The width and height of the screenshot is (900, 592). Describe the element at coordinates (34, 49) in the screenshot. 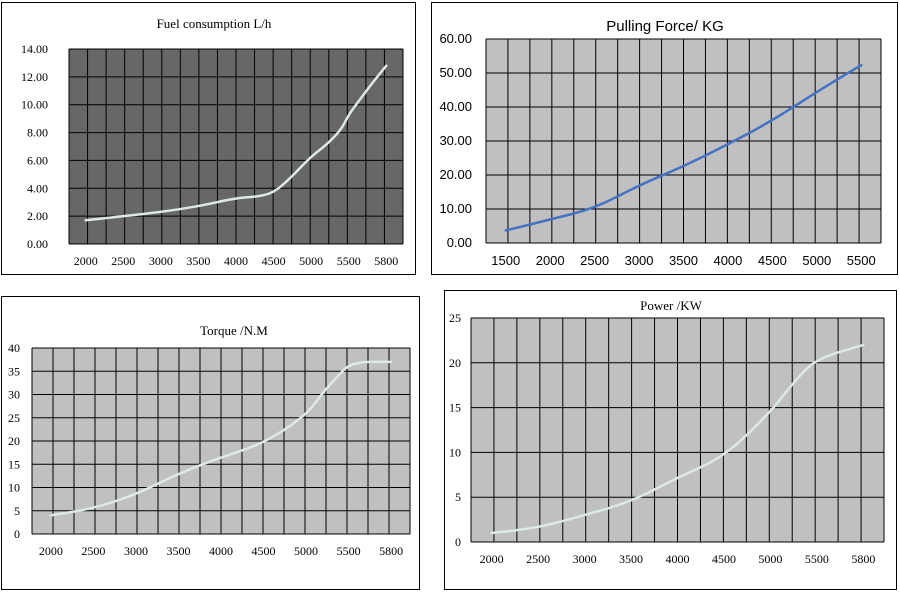

I see `y-tick-label: 14.00` at that location.